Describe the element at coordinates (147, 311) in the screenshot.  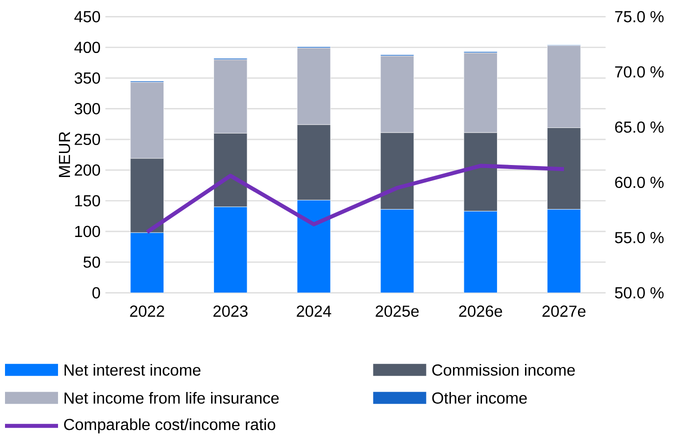
I see `x-tick-label: 2022` at that location.